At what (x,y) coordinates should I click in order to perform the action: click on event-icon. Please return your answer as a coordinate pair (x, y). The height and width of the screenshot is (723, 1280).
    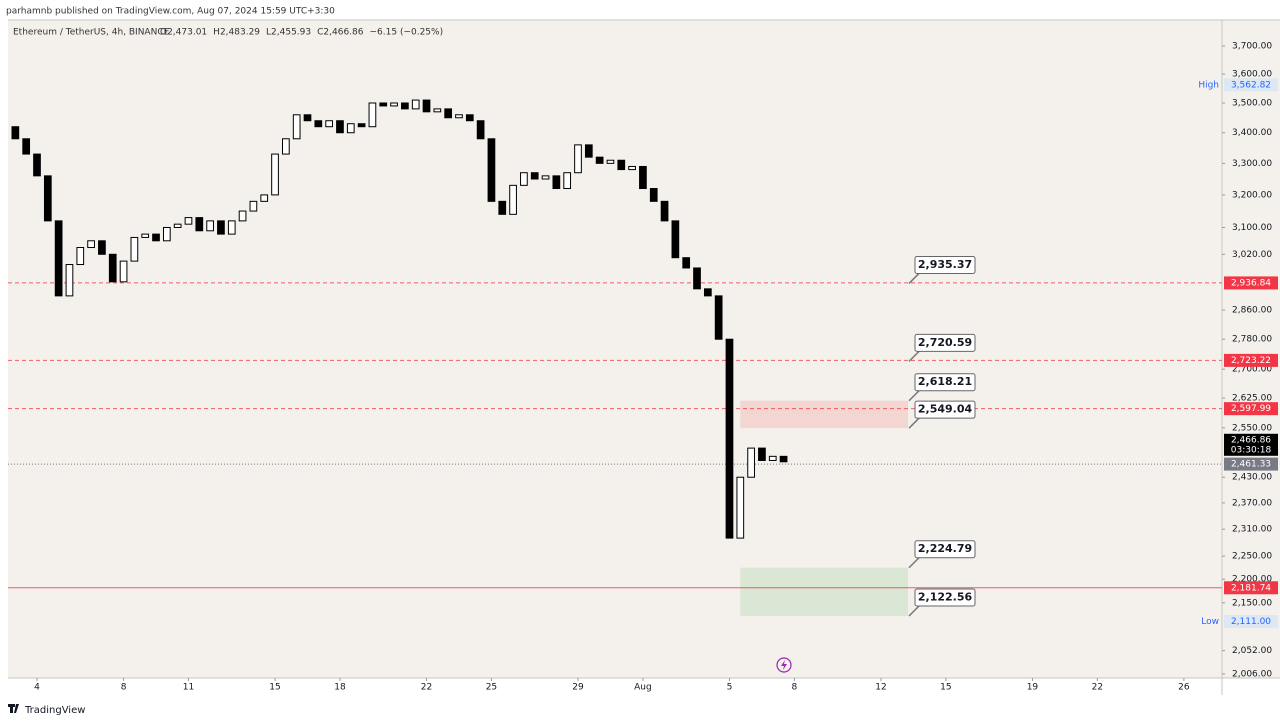
    Looking at the image, I should click on (784, 665).